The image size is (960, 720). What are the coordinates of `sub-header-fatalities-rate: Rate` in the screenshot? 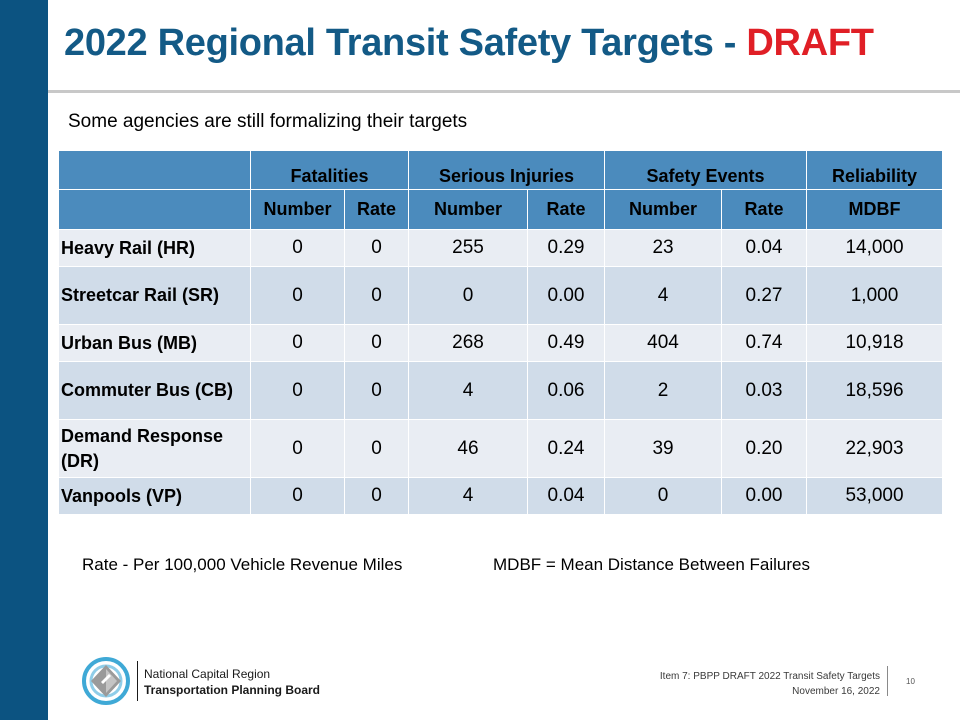 It's located at (376, 209).